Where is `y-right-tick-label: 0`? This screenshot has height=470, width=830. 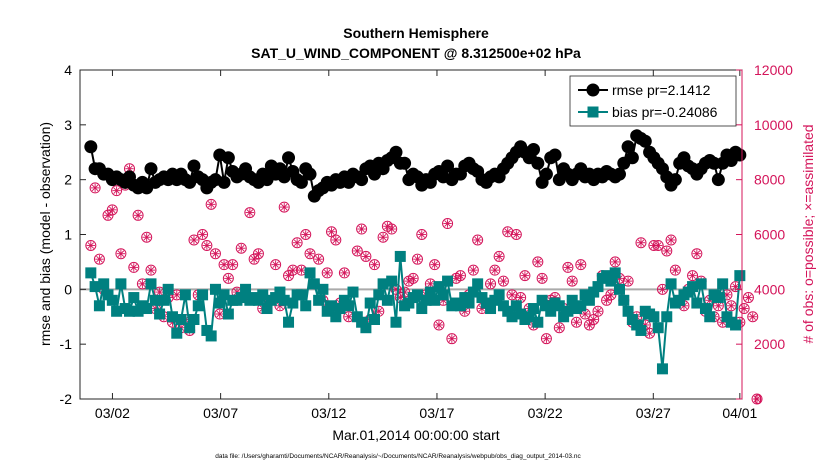
y-right-tick-label: 0 is located at coordinates (758, 399).